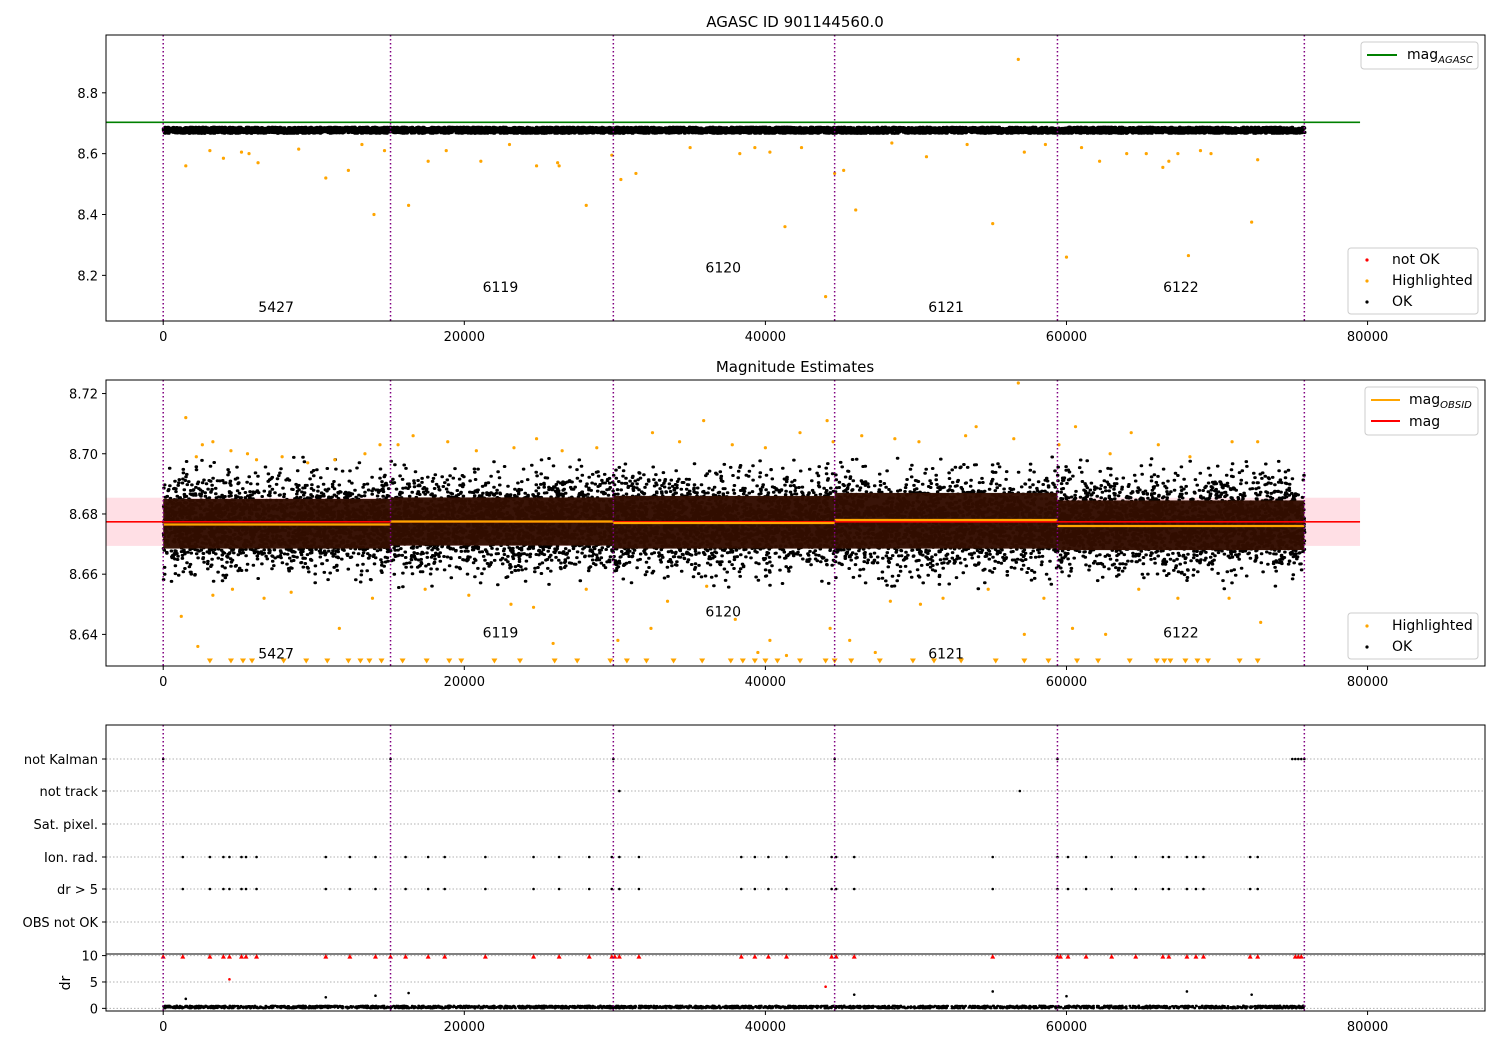  I want to click on legend-mag-obsid-label: mag, so click(1424, 400).